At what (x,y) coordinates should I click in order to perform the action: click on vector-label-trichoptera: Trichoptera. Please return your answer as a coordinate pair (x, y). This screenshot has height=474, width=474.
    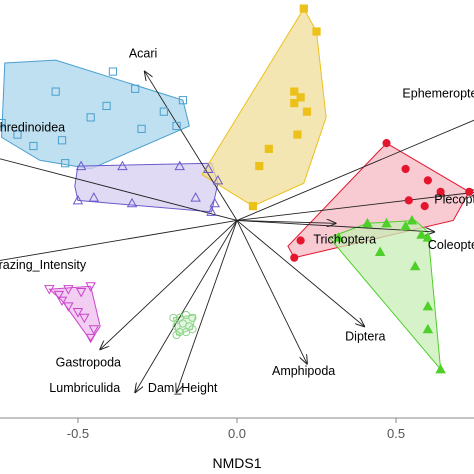
    Looking at the image, I should click on (344, 239).